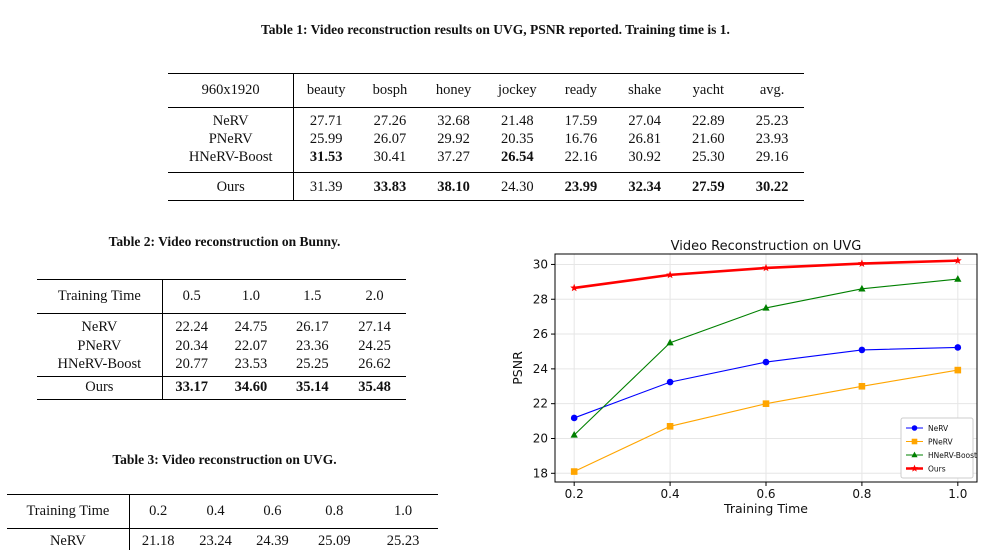  Describe the element at coordinates (952, 455) in the screenshot. I see `legend-label: HNeRV-Boost` at that location.